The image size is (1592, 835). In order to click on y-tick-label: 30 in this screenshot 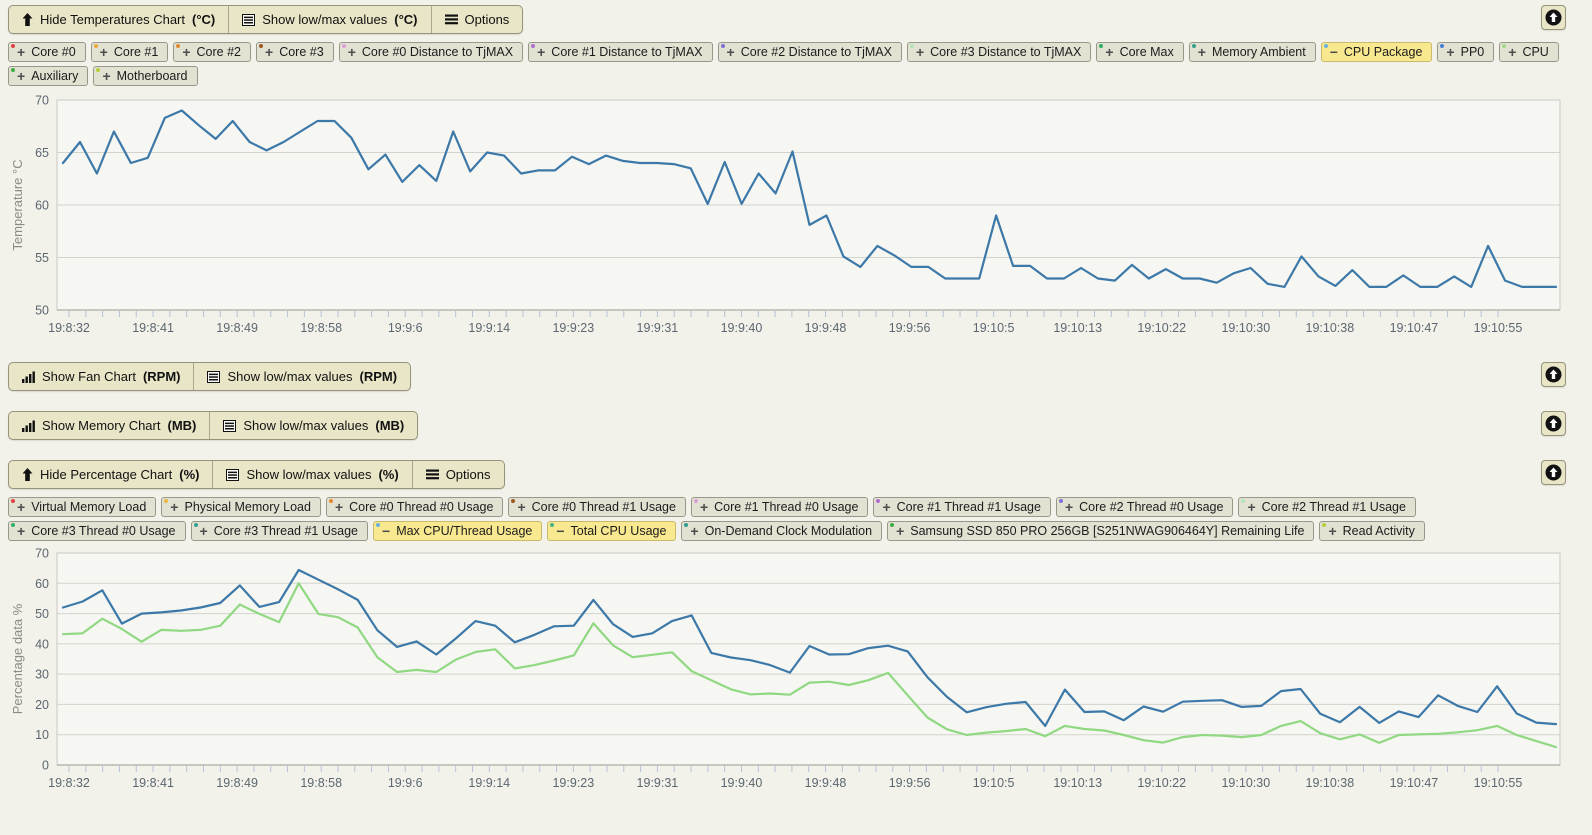, I will do `click(42, 675)`.